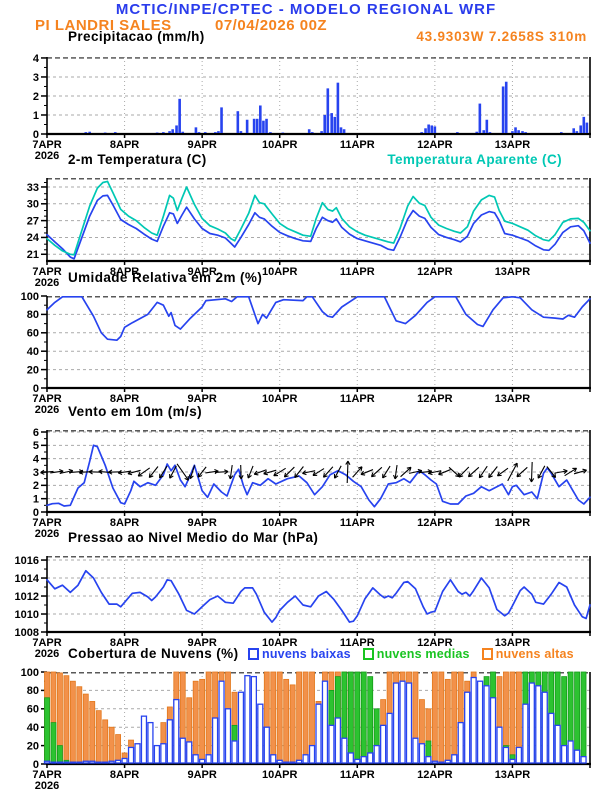 Image resolution: width=612 pixels, height=792 pixels. What do you see at coordinates (474, 159) in the screenshot?
I see `apparent-temperature-title: Temperatura Aparente (C)` at bounding box center [474, 159].